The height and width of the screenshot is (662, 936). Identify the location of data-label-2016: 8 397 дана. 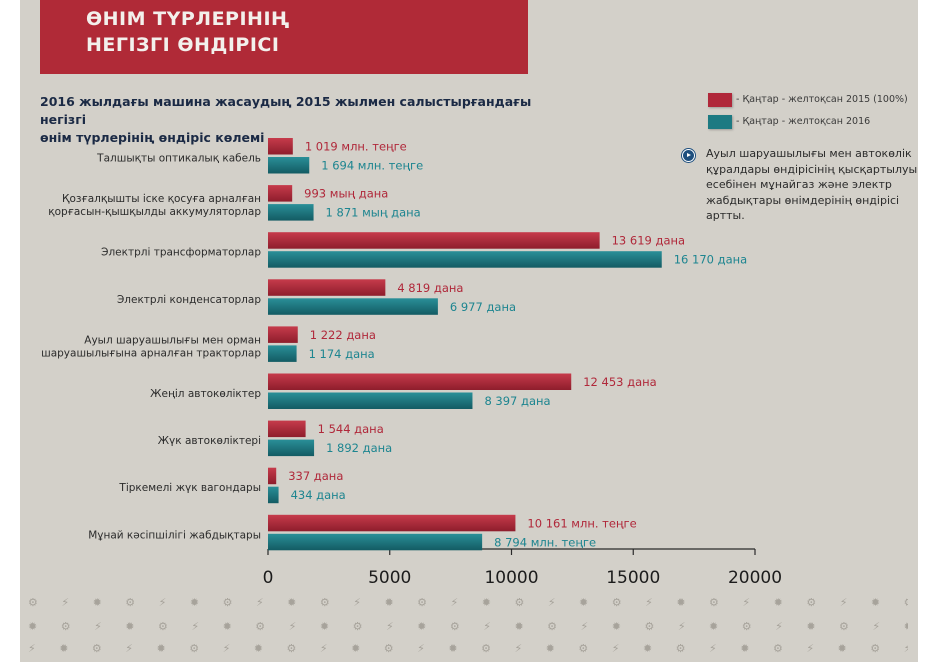
(517, 401).